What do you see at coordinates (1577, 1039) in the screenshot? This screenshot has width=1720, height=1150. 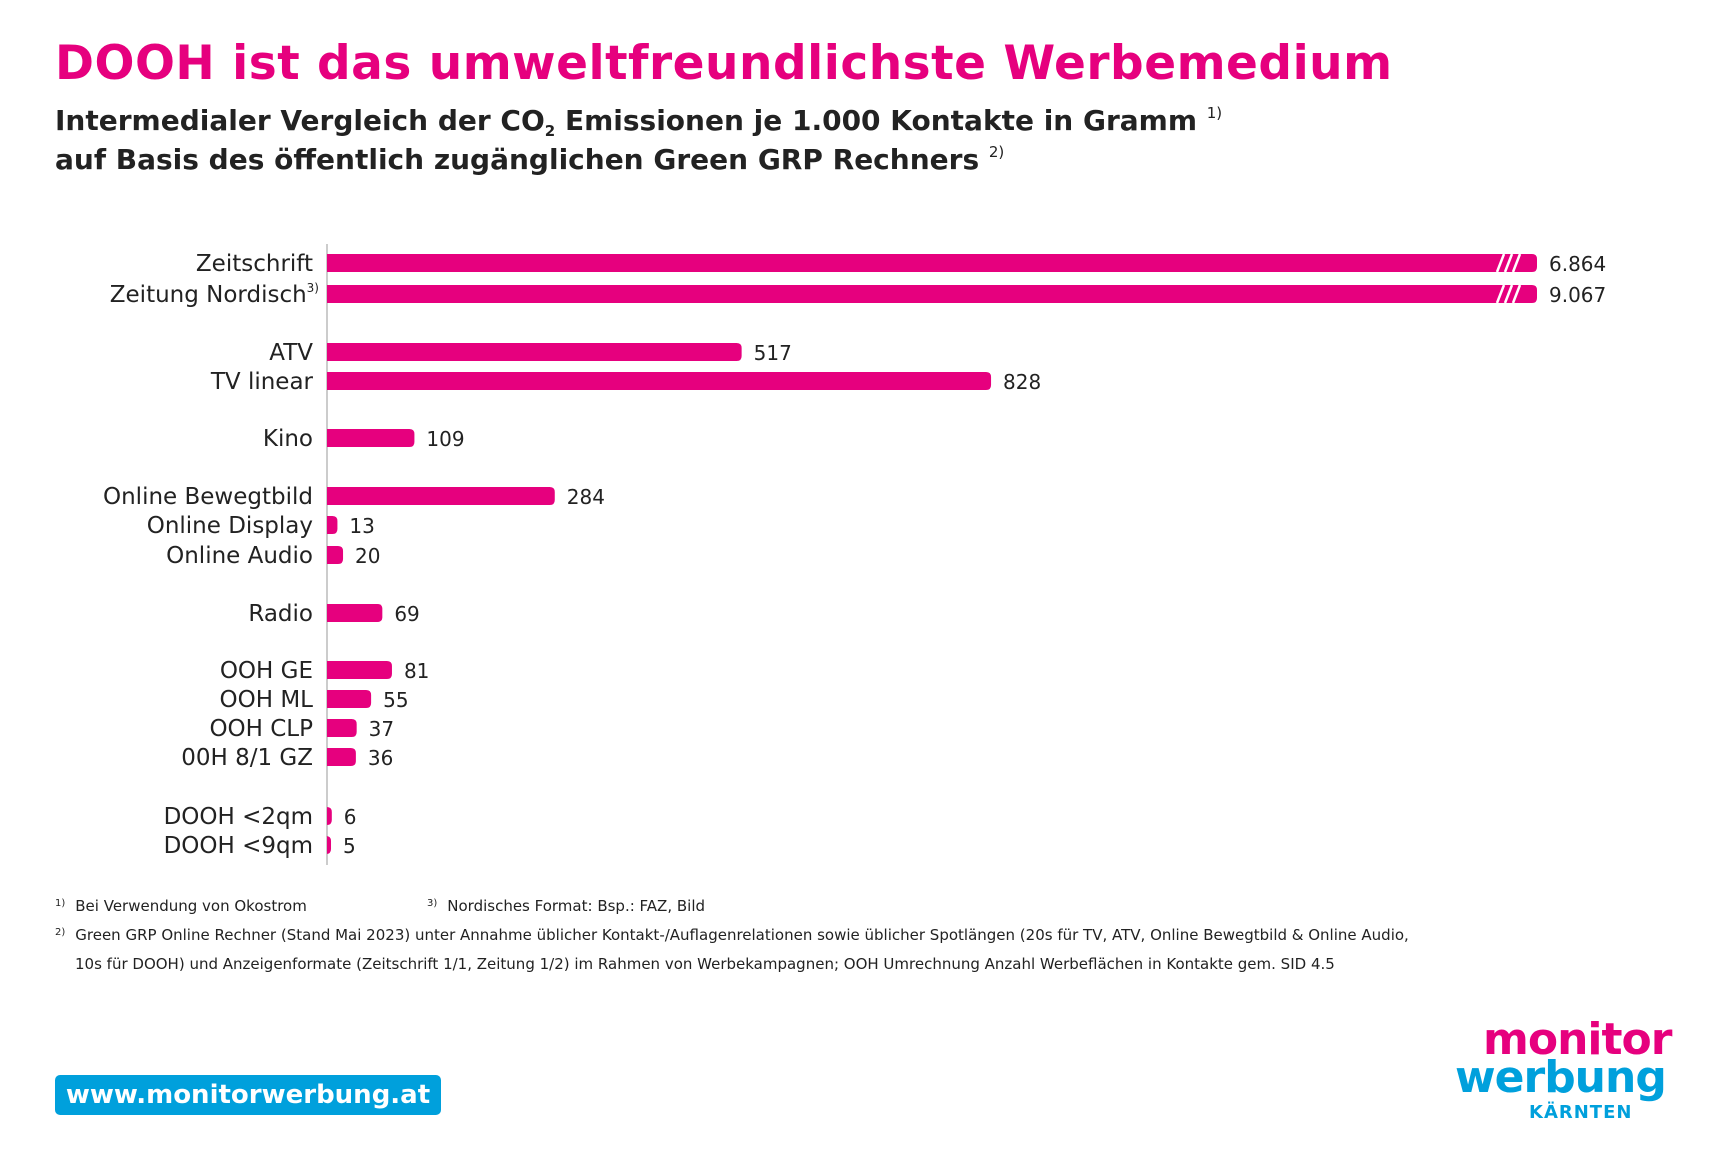 I see `logo-line-1: monitor` at bounding box center [1577, 1039].